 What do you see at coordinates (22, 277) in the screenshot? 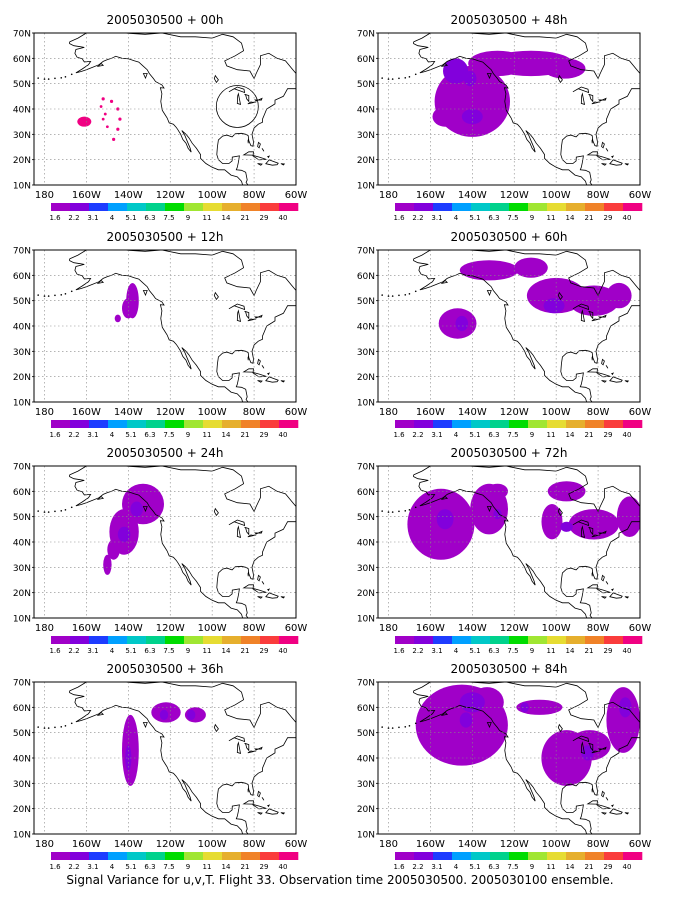
I see `lat-tick-label: 60N` at bounding box center [22, 277].